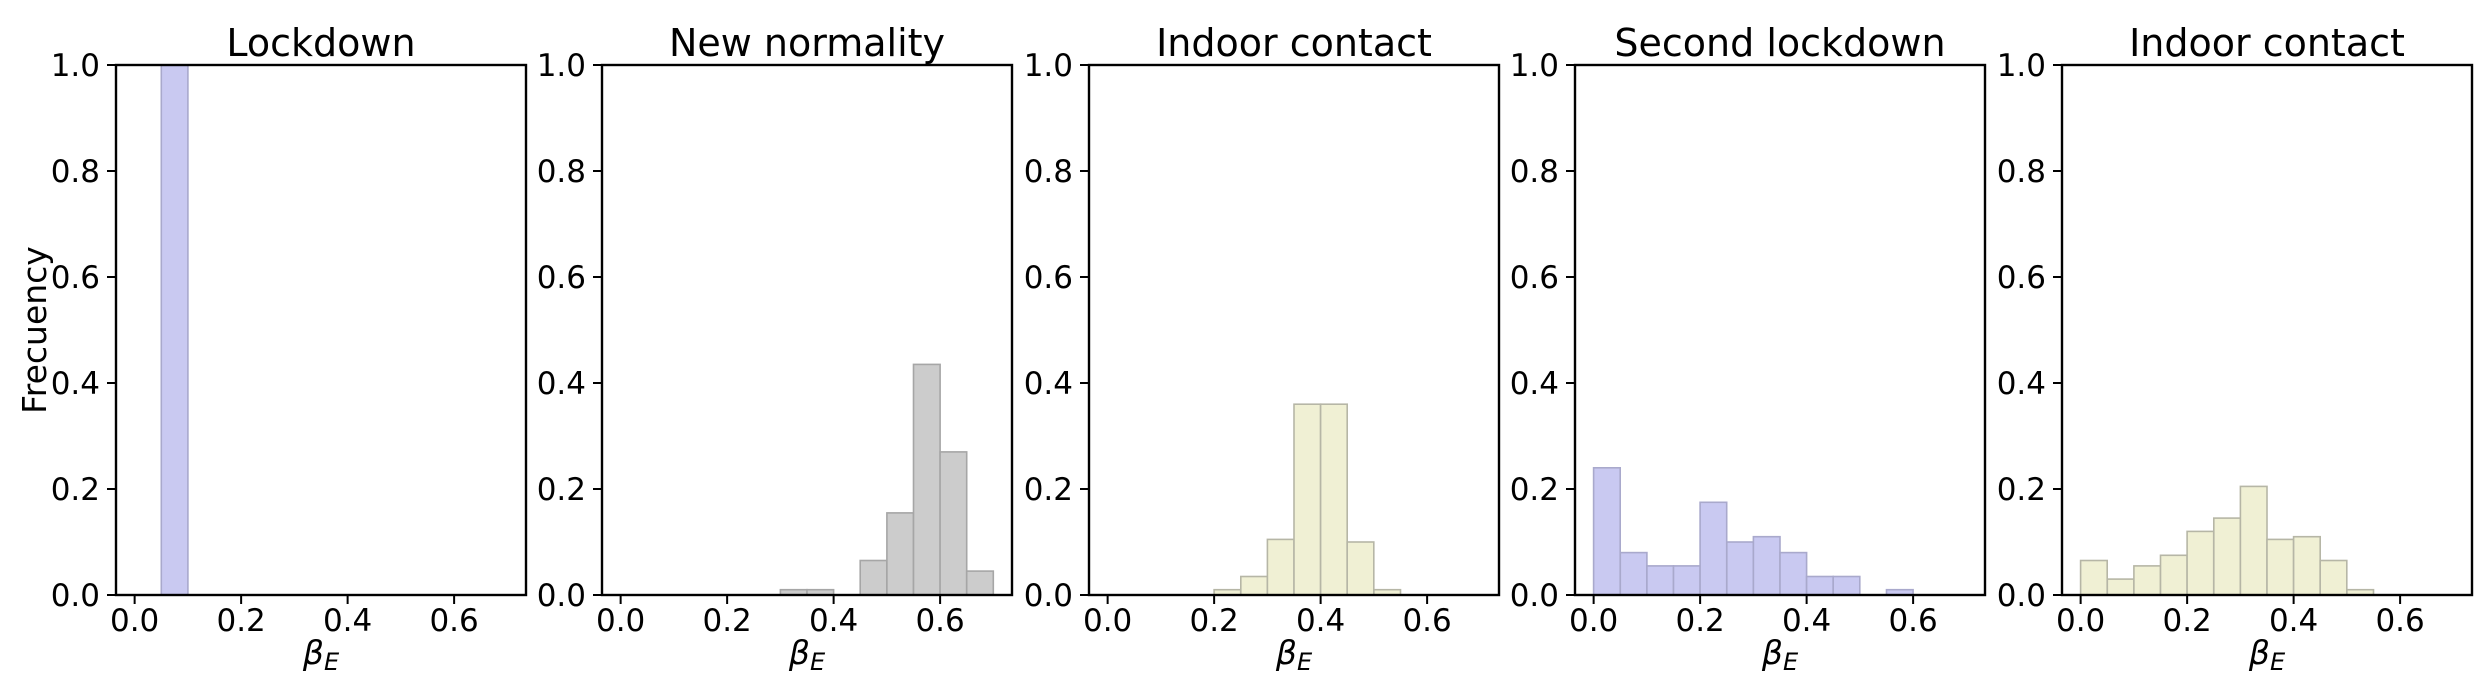 The width and height of the screenshot is (2486, 695). What do you see at coordinates (320, 43) in the screenshot?
I see `subplot-title: Lockdown` at bounding box center [320, 43].